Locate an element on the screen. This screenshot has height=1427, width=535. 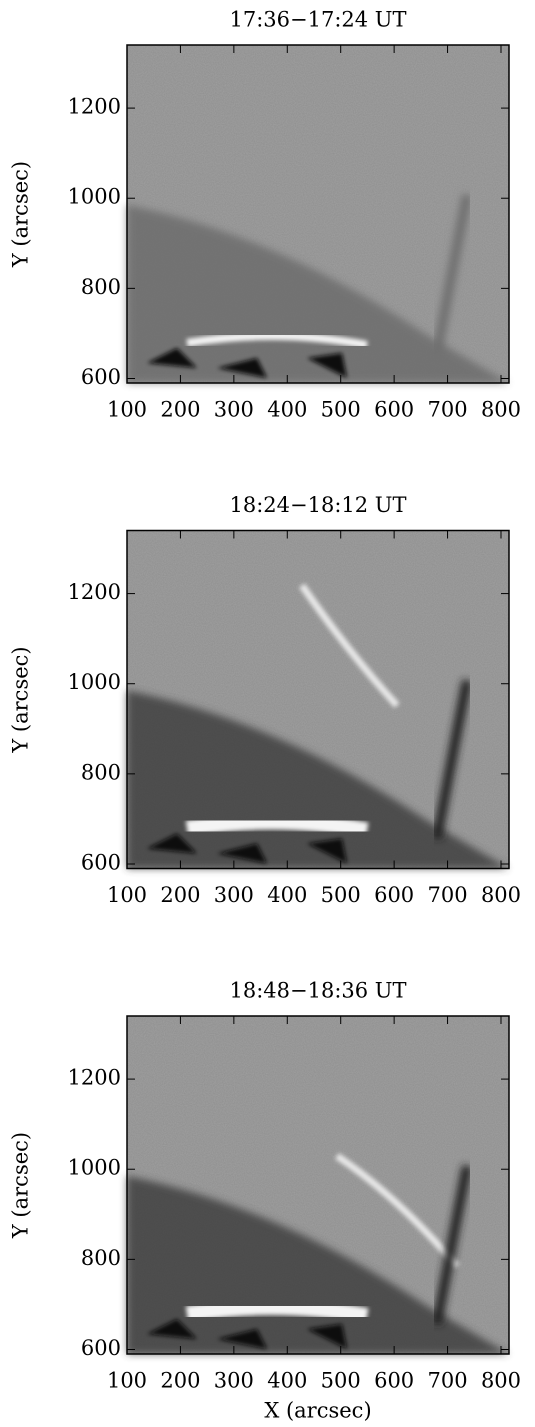
x-axis-label: X (arcsec) is located at coordinates (317, 1411).